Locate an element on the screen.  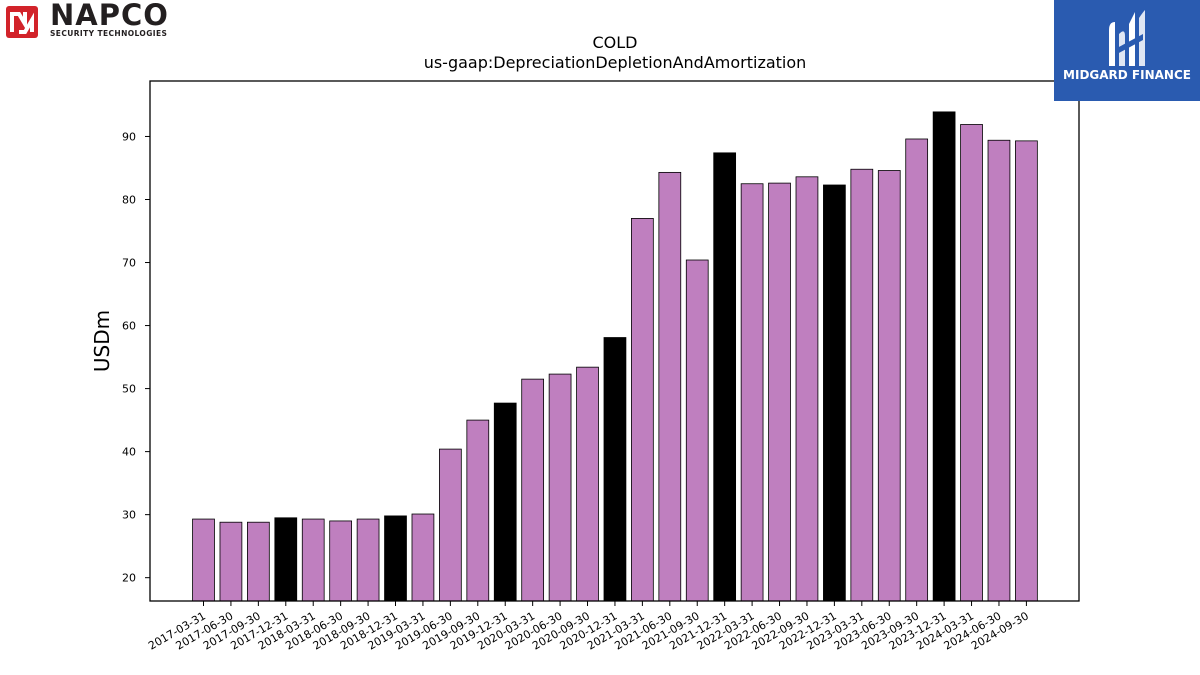
midgard-logo: MIDGARD FINANCE is located at coordinates (1127, 50).